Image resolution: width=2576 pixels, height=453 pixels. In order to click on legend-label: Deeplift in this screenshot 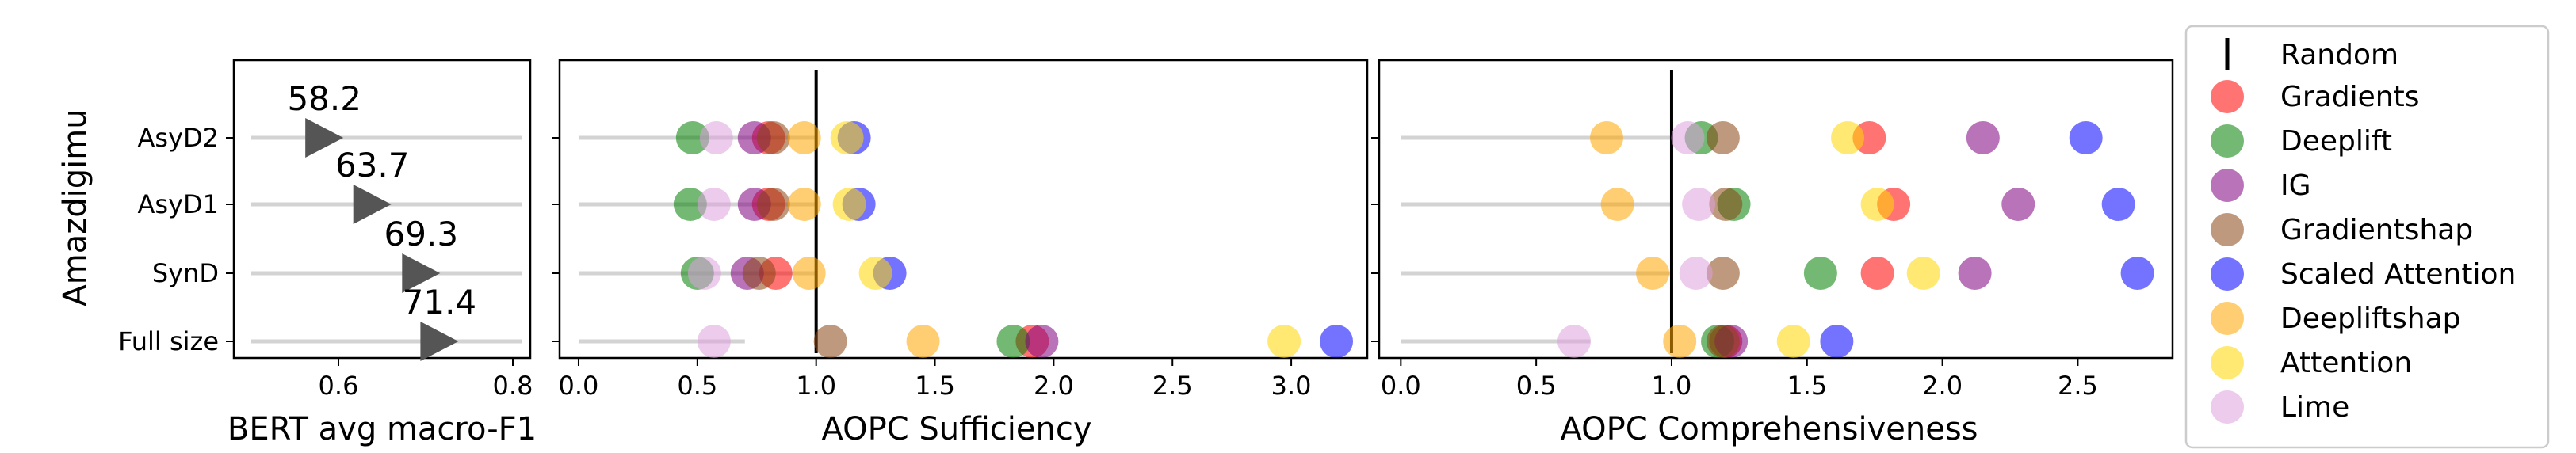, I will do `click(2336, 141)`.